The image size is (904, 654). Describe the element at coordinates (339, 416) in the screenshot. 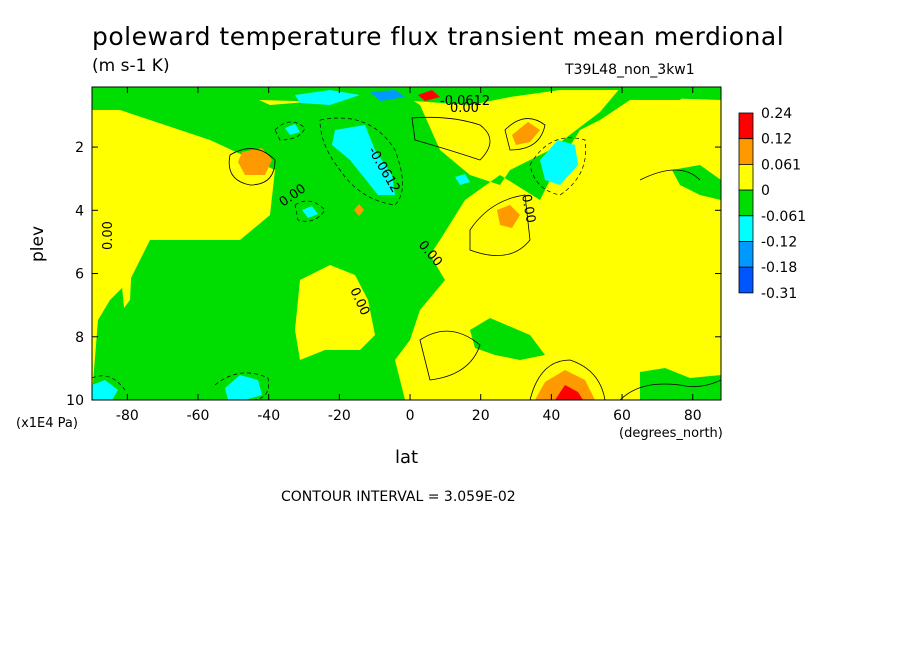

I see `x-tick-label: -20` at that location.